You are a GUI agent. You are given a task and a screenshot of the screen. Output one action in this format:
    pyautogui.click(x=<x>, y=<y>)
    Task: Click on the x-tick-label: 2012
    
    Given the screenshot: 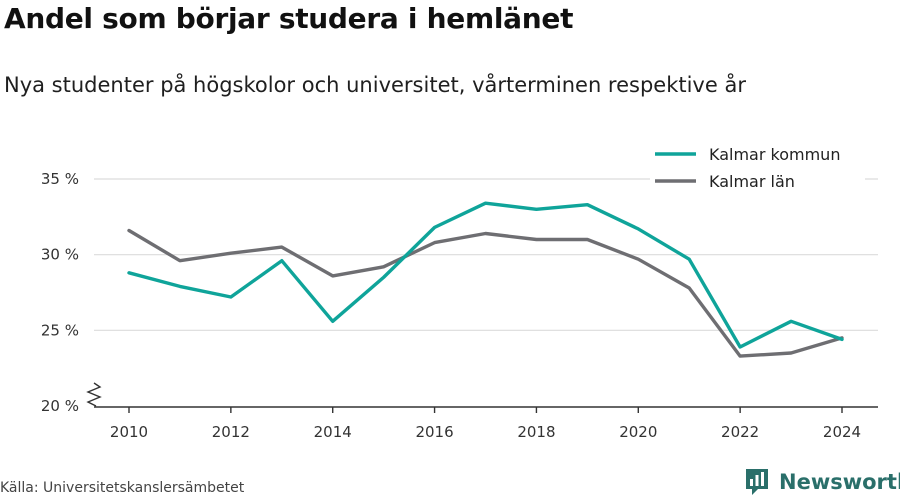 What is the action you would take?
    pyautogui.click(x=231, y=432)
    